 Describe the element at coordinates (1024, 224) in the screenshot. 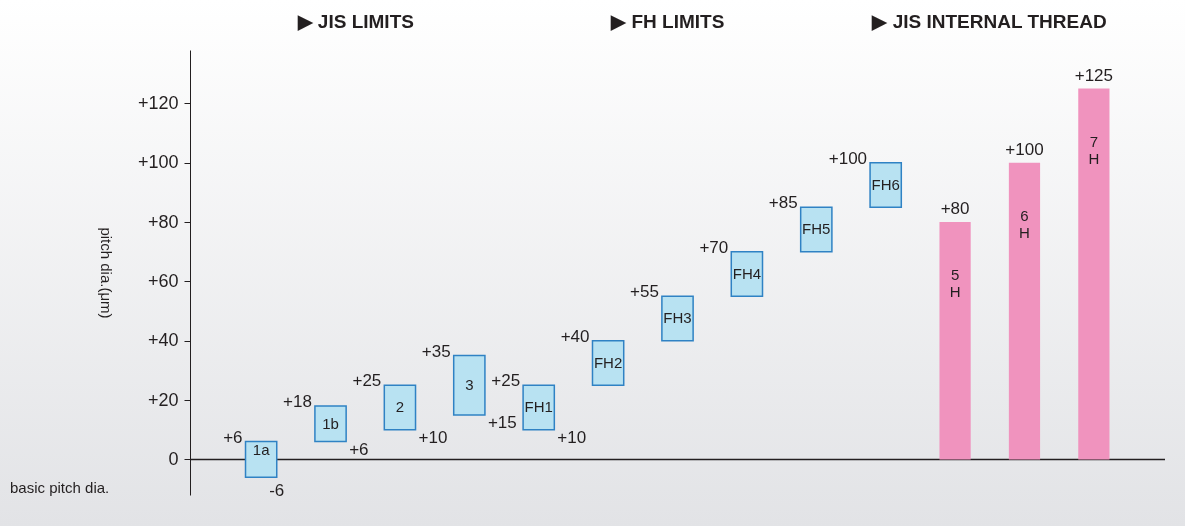

I see `x-tick-label: 6 H` at that location.